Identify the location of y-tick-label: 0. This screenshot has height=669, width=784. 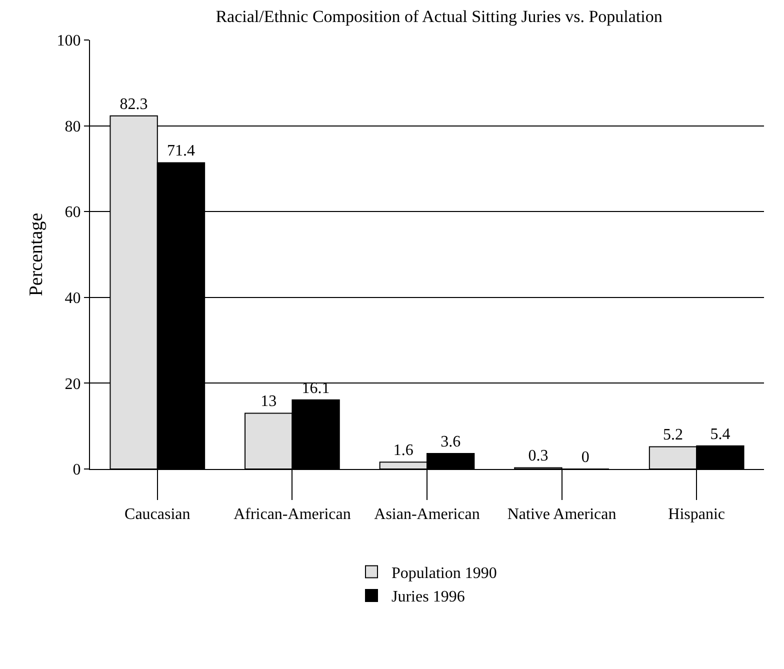
(76, 470).